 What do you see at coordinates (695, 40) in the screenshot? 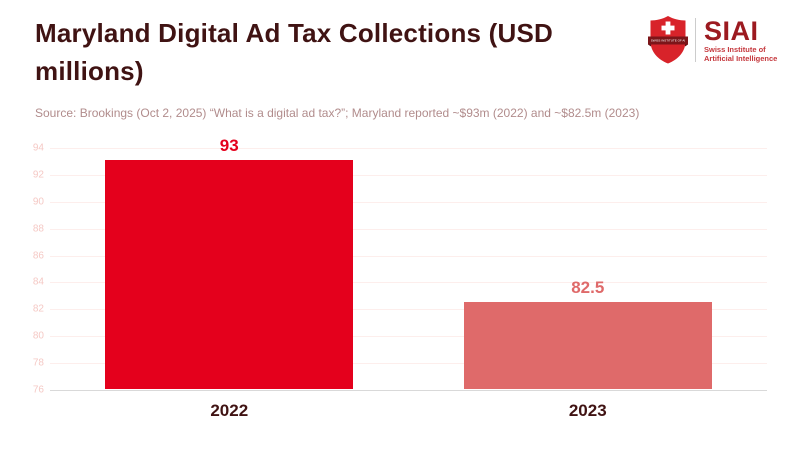
I see `logo-divider` at bounding box center [695, 40].